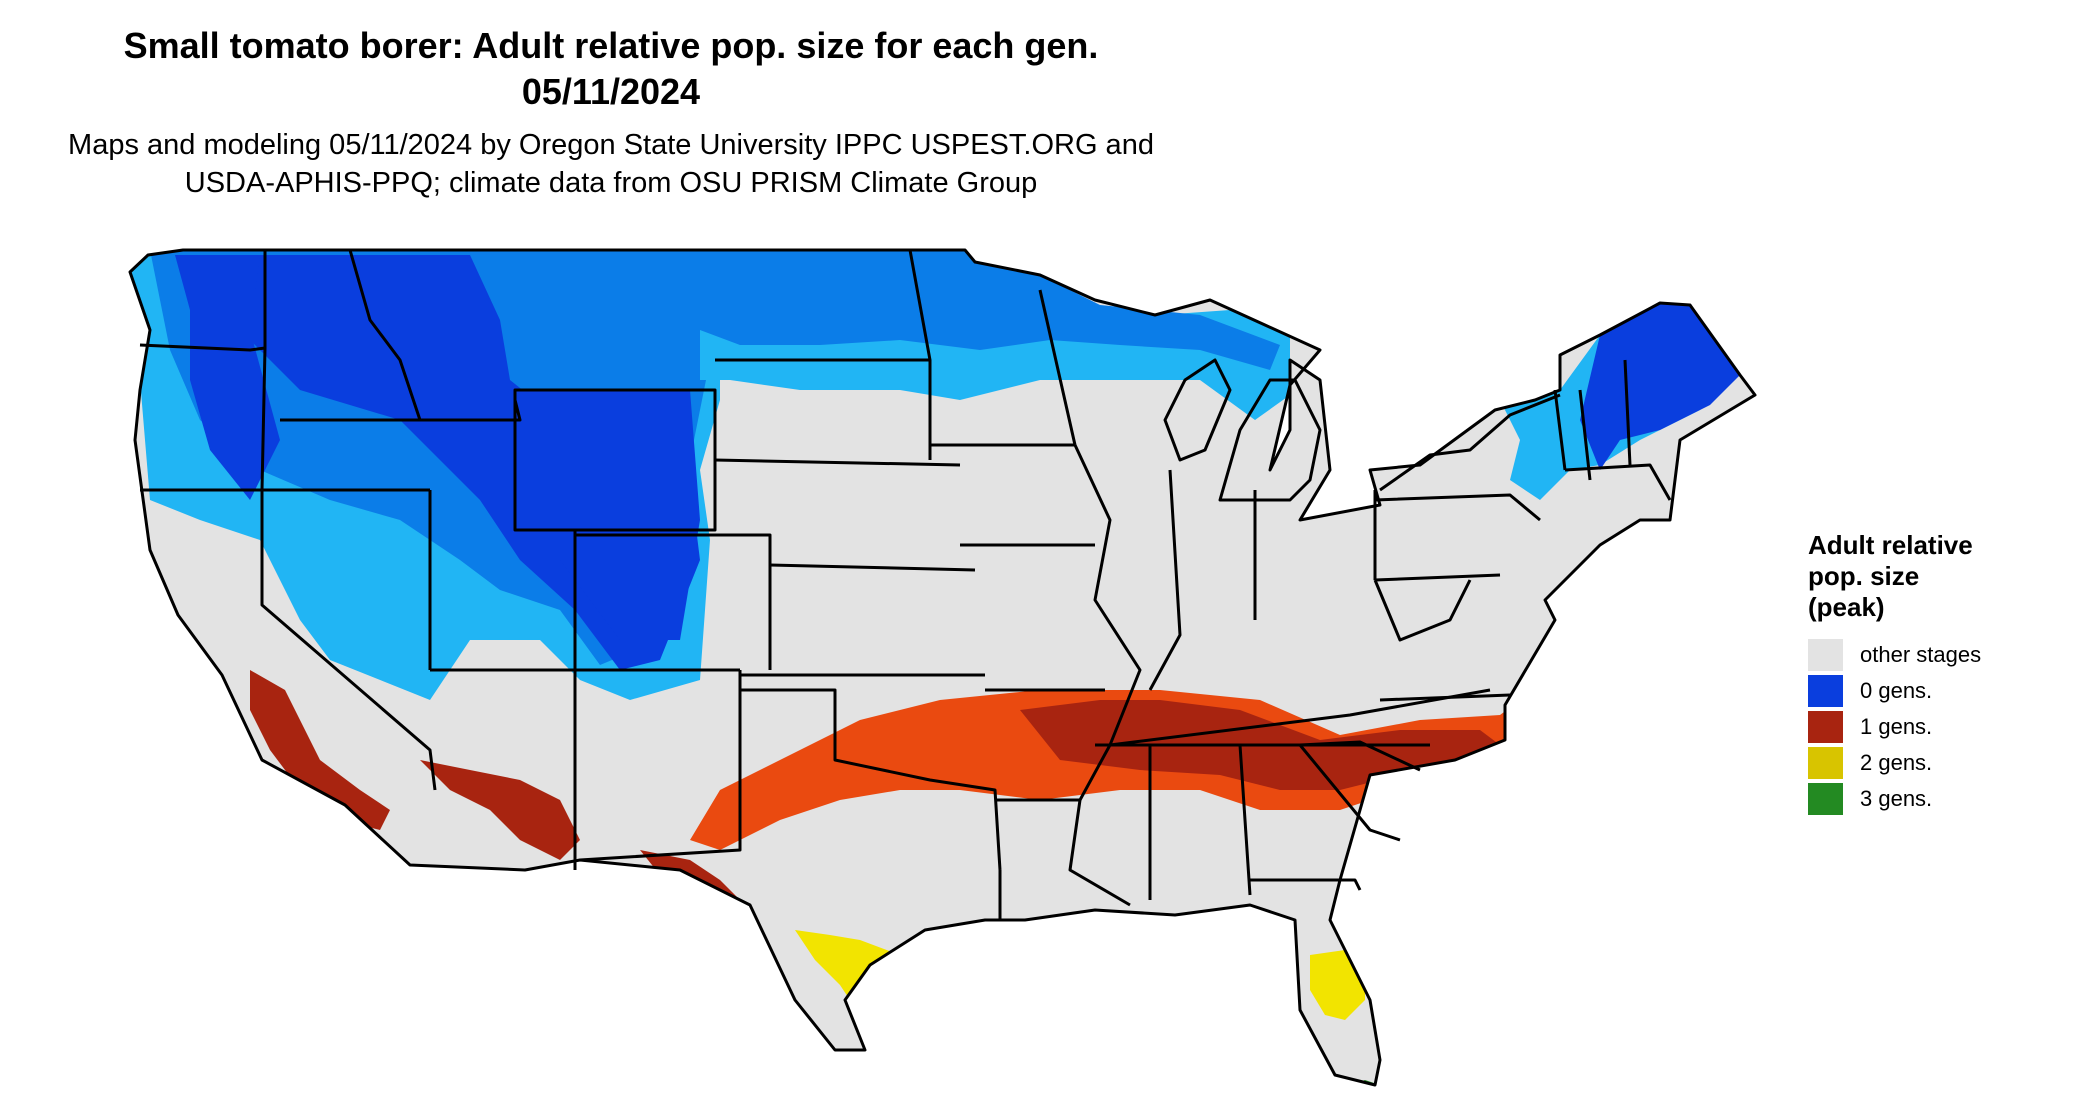 This screenshot has height=1116, width=2100. Describe the element at coordinates (1938, 799) in the screenshot. I see `legend-item-3-gens: 3 gens.` at that location.